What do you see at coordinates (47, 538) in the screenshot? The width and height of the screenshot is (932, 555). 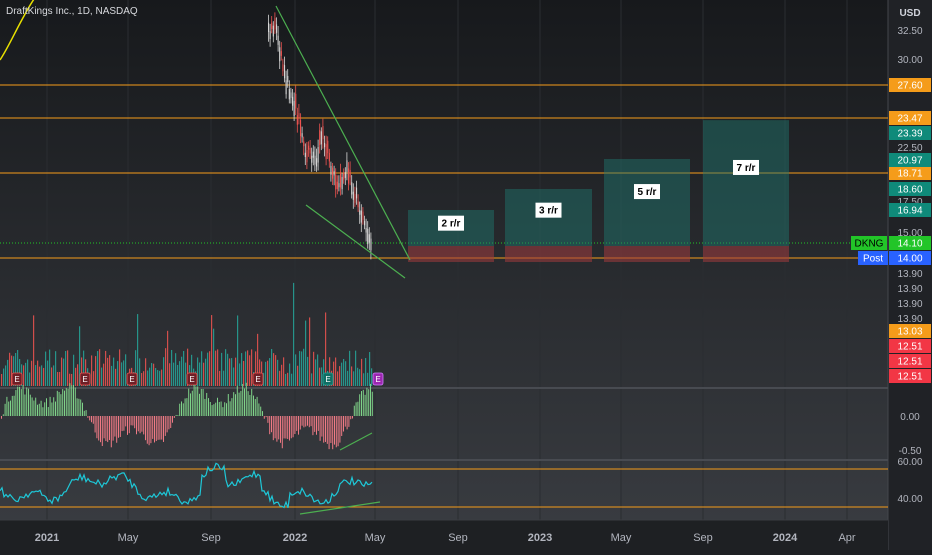 I see `time-axis-label: 2021` at bounding box center [47, 538].